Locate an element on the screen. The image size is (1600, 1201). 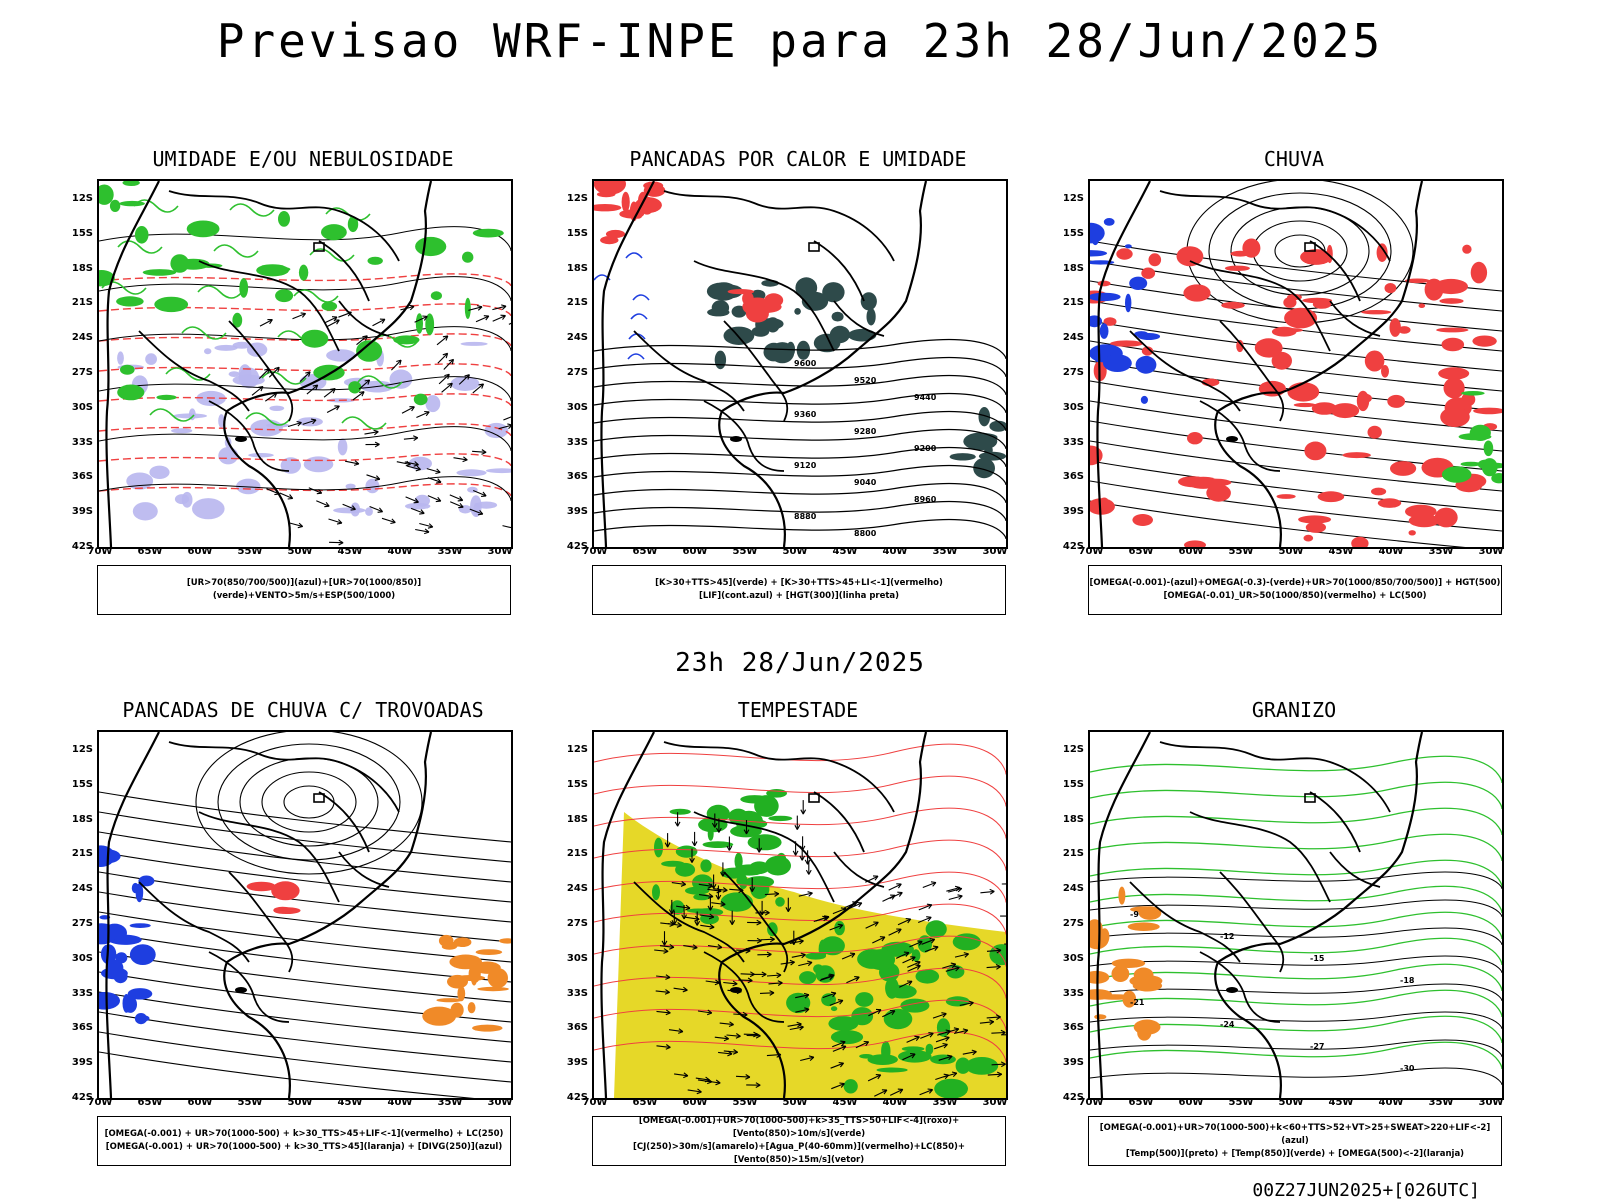
lon-tick-label: 60W is located at coordinates (1191, 1102).